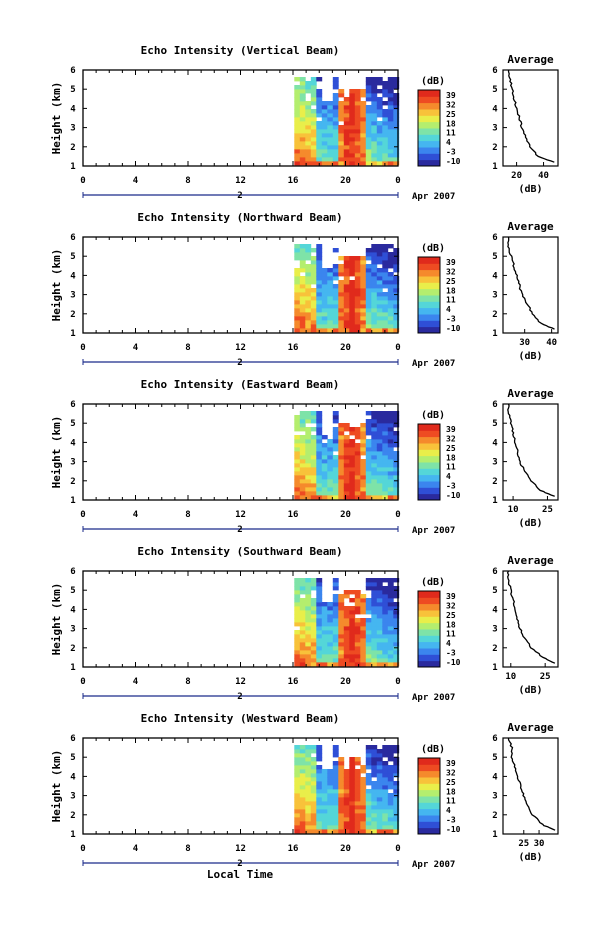  Describe the element at coordinates (72, 482) in the screenshot. I see `y-tick-label: 2` at that location.